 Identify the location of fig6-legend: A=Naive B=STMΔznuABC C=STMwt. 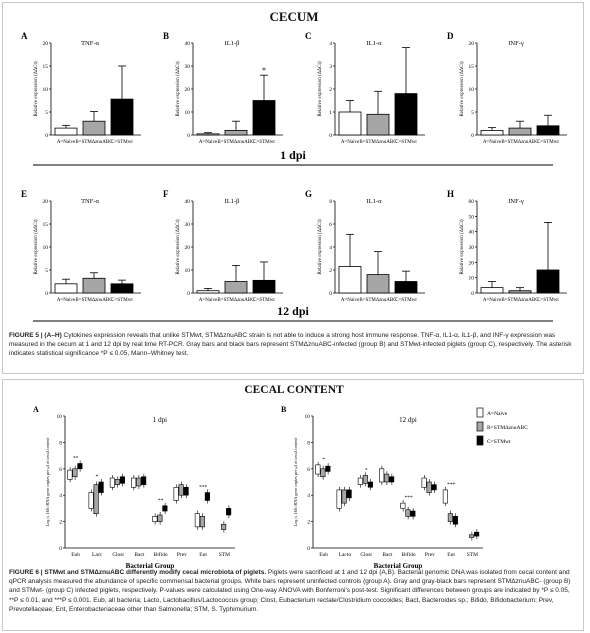
(502, 426).